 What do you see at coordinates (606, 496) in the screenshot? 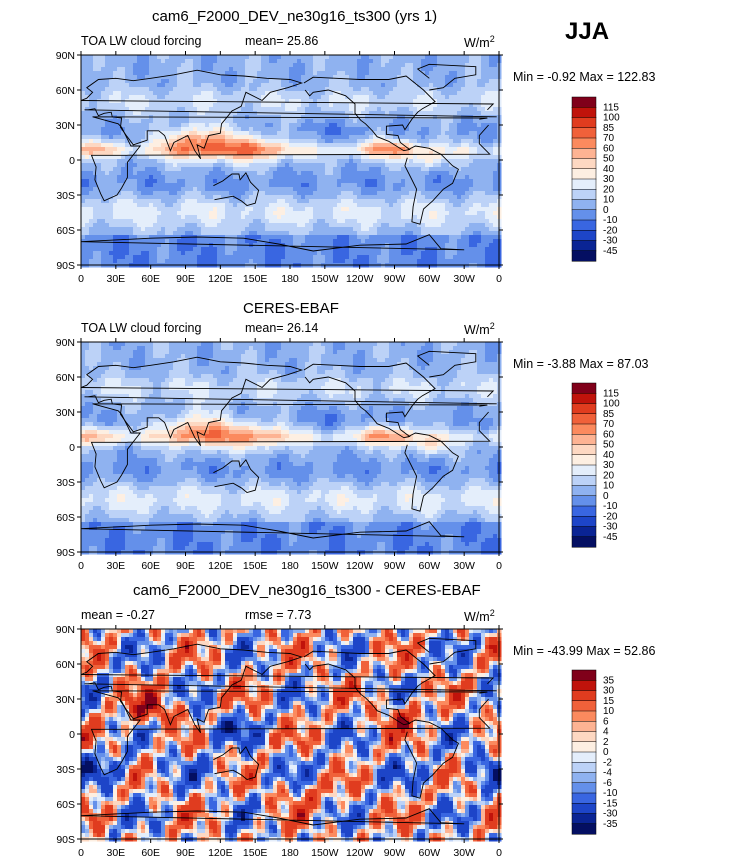
I see `colorbar-label: 0` at bounding box center [606, 496].